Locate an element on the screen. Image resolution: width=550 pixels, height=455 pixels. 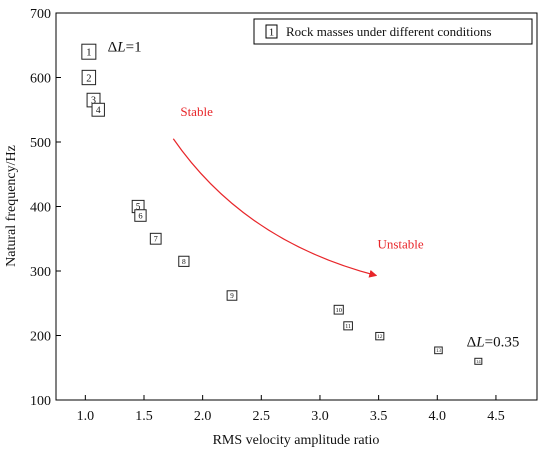
x-tick-label: 2.5 is located at coordinates (262, 416).